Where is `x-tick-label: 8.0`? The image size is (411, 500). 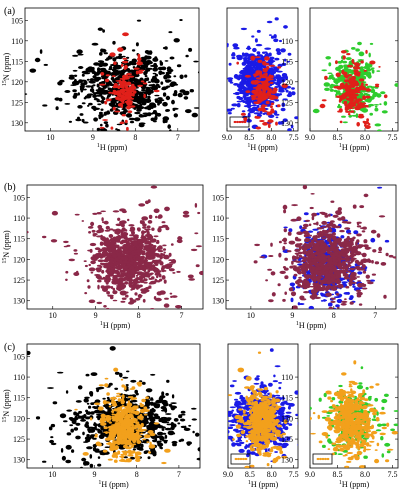 x-tick-label: 8.0 is located at coordinates (271, 137).